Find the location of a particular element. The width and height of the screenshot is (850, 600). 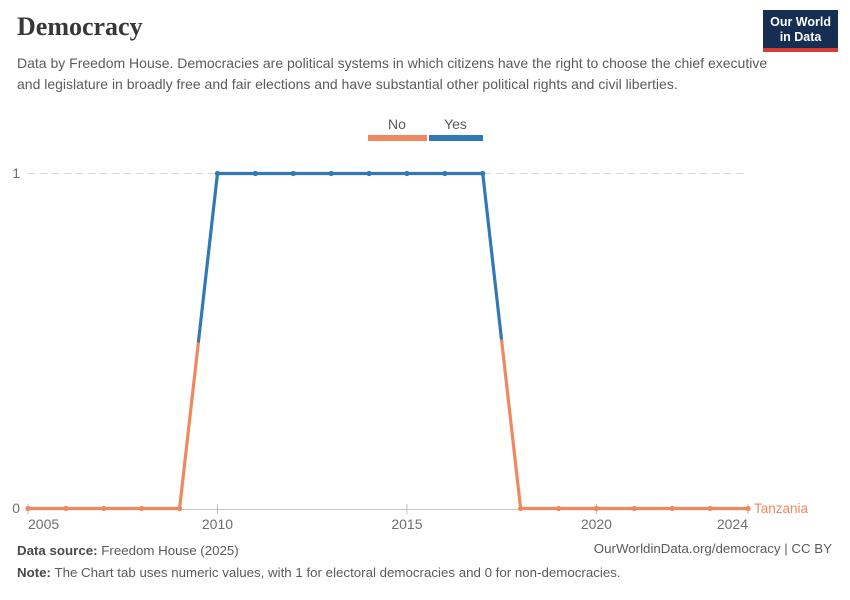

owid-logo-line1: Our World is located at coordinates (800, 22).